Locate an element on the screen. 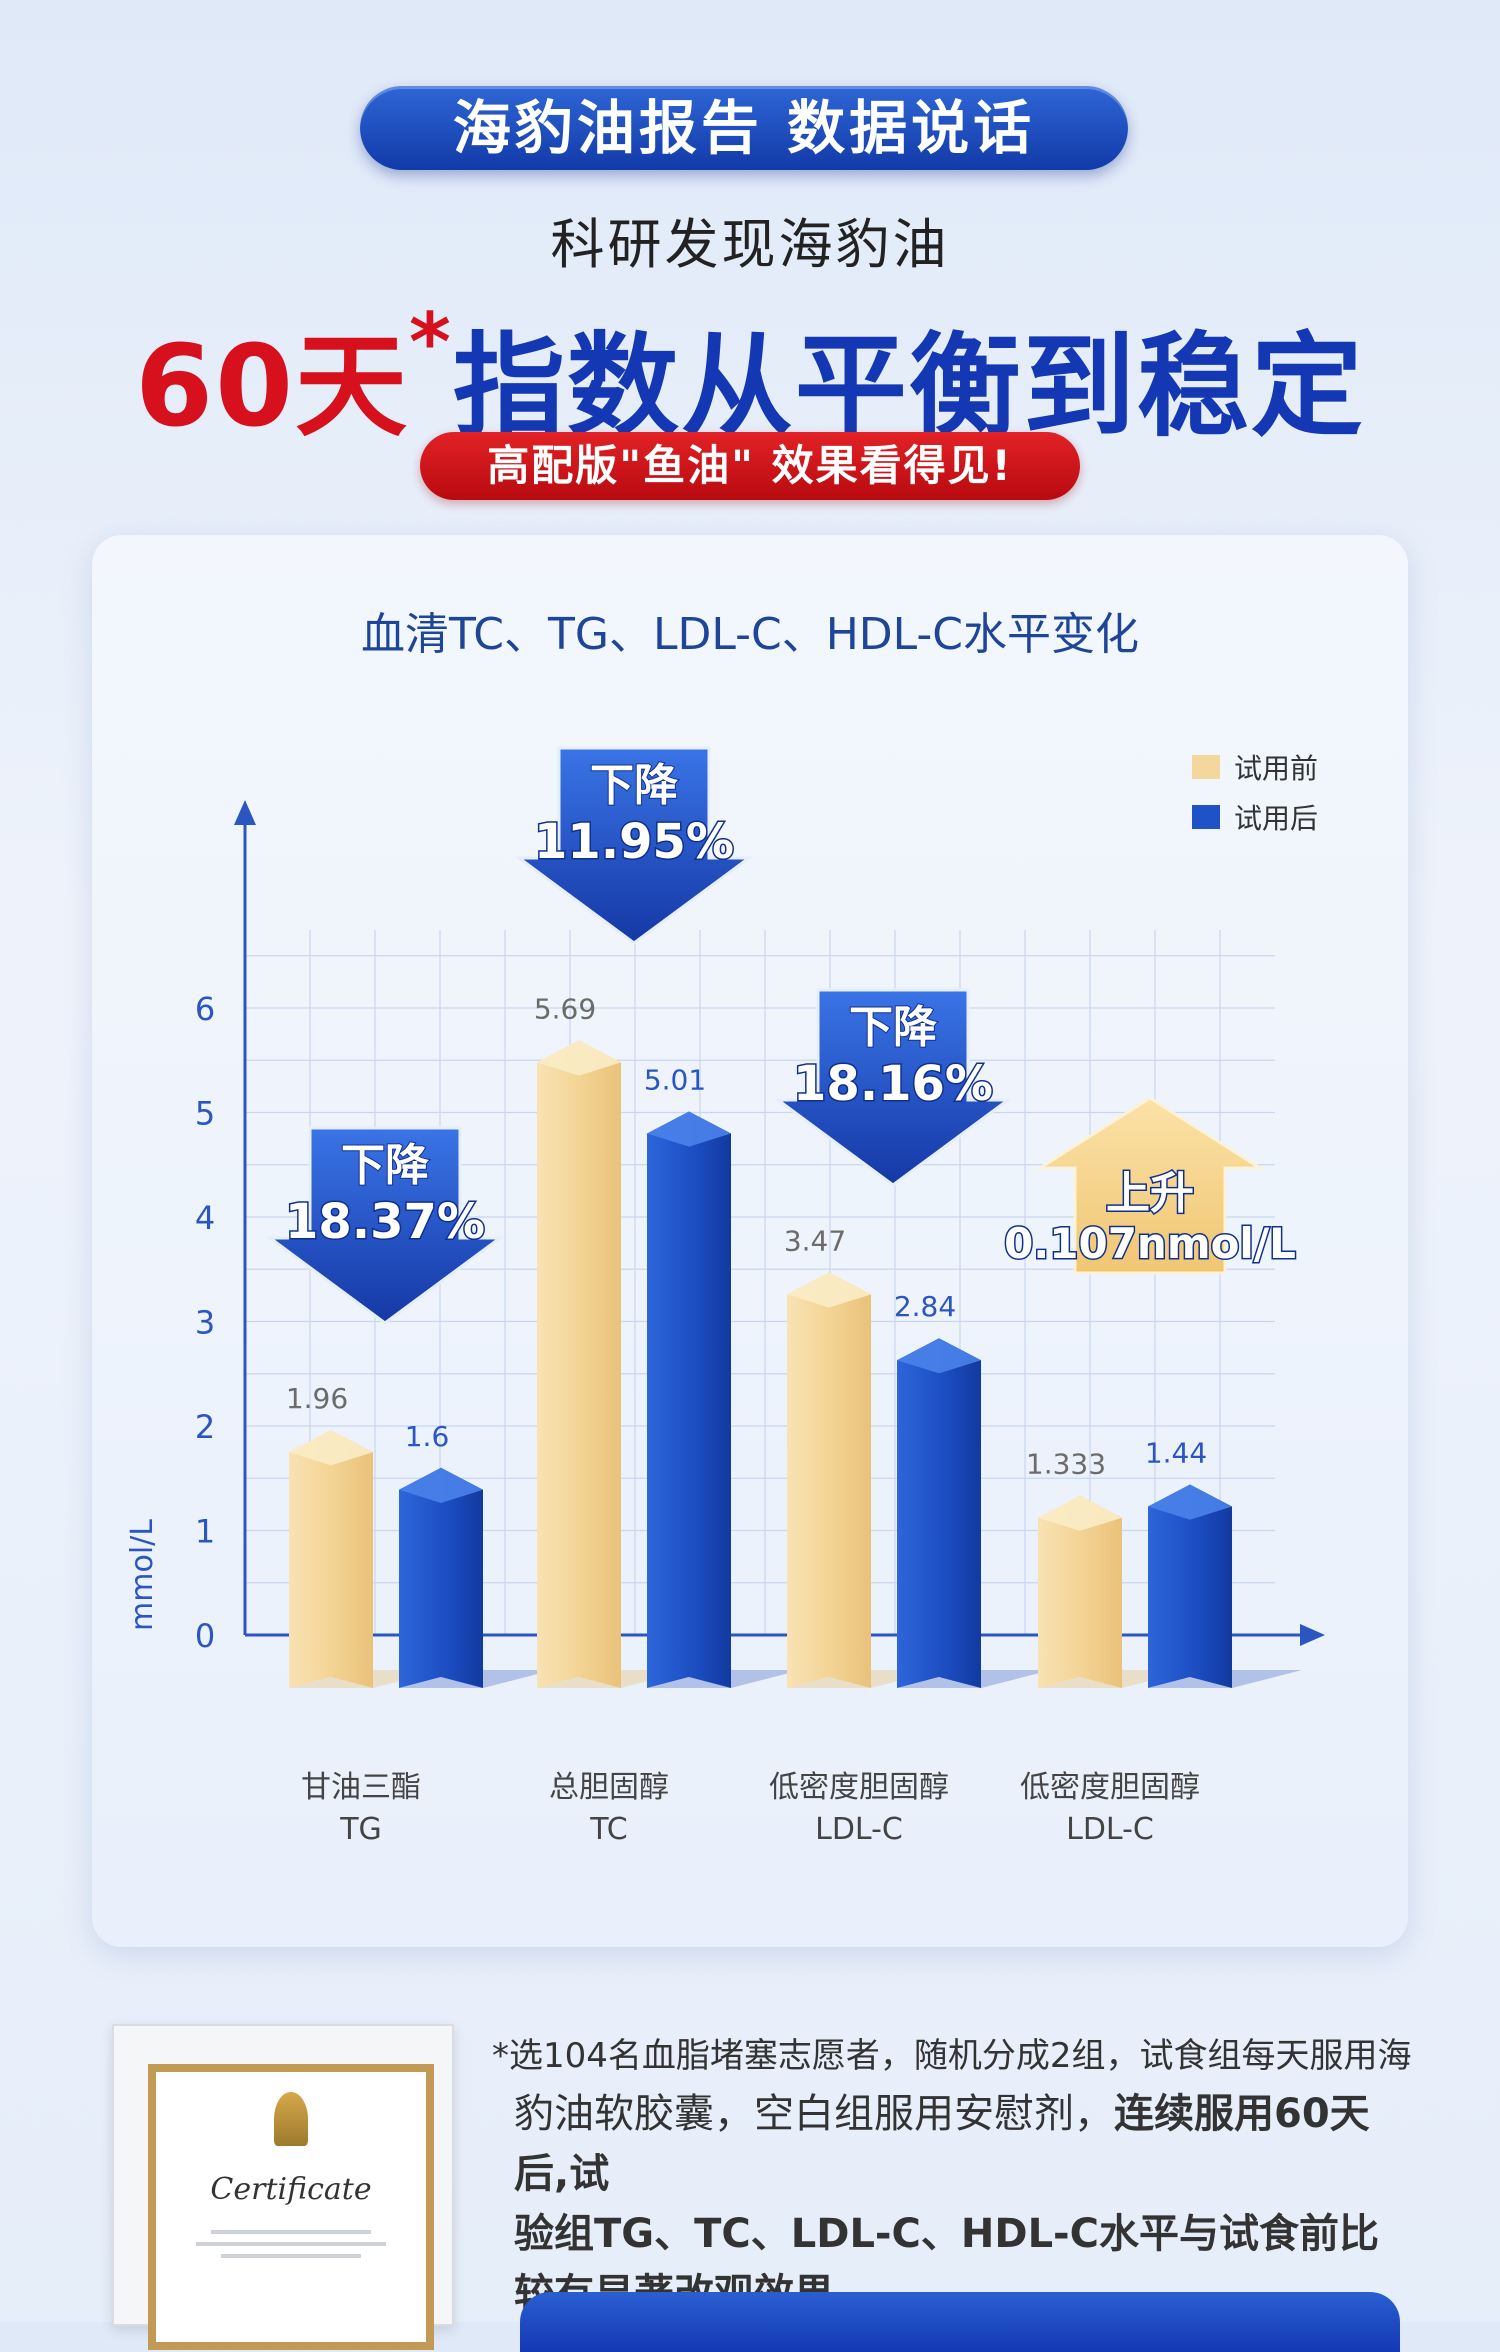  y-tick-label: 1 is located at coordinates (205, 1532).